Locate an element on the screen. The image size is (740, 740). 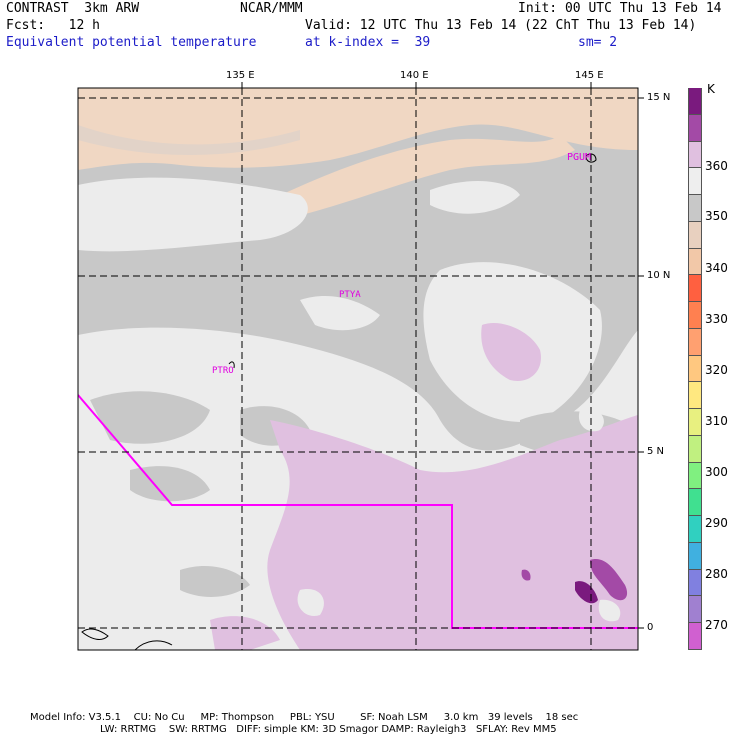
station-pgum: PGUM is located at coordinates (579, 157).